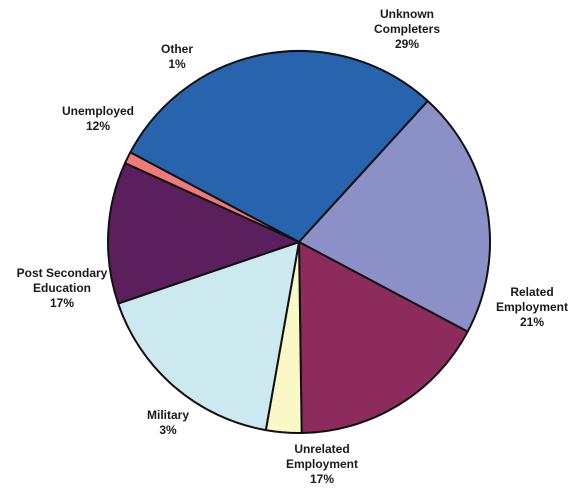 The width and height of the screenshot is (568, 491). Describe the element at coordinates (177, 64) in the screenshot. I see `slice-percent: 1%` at that location.